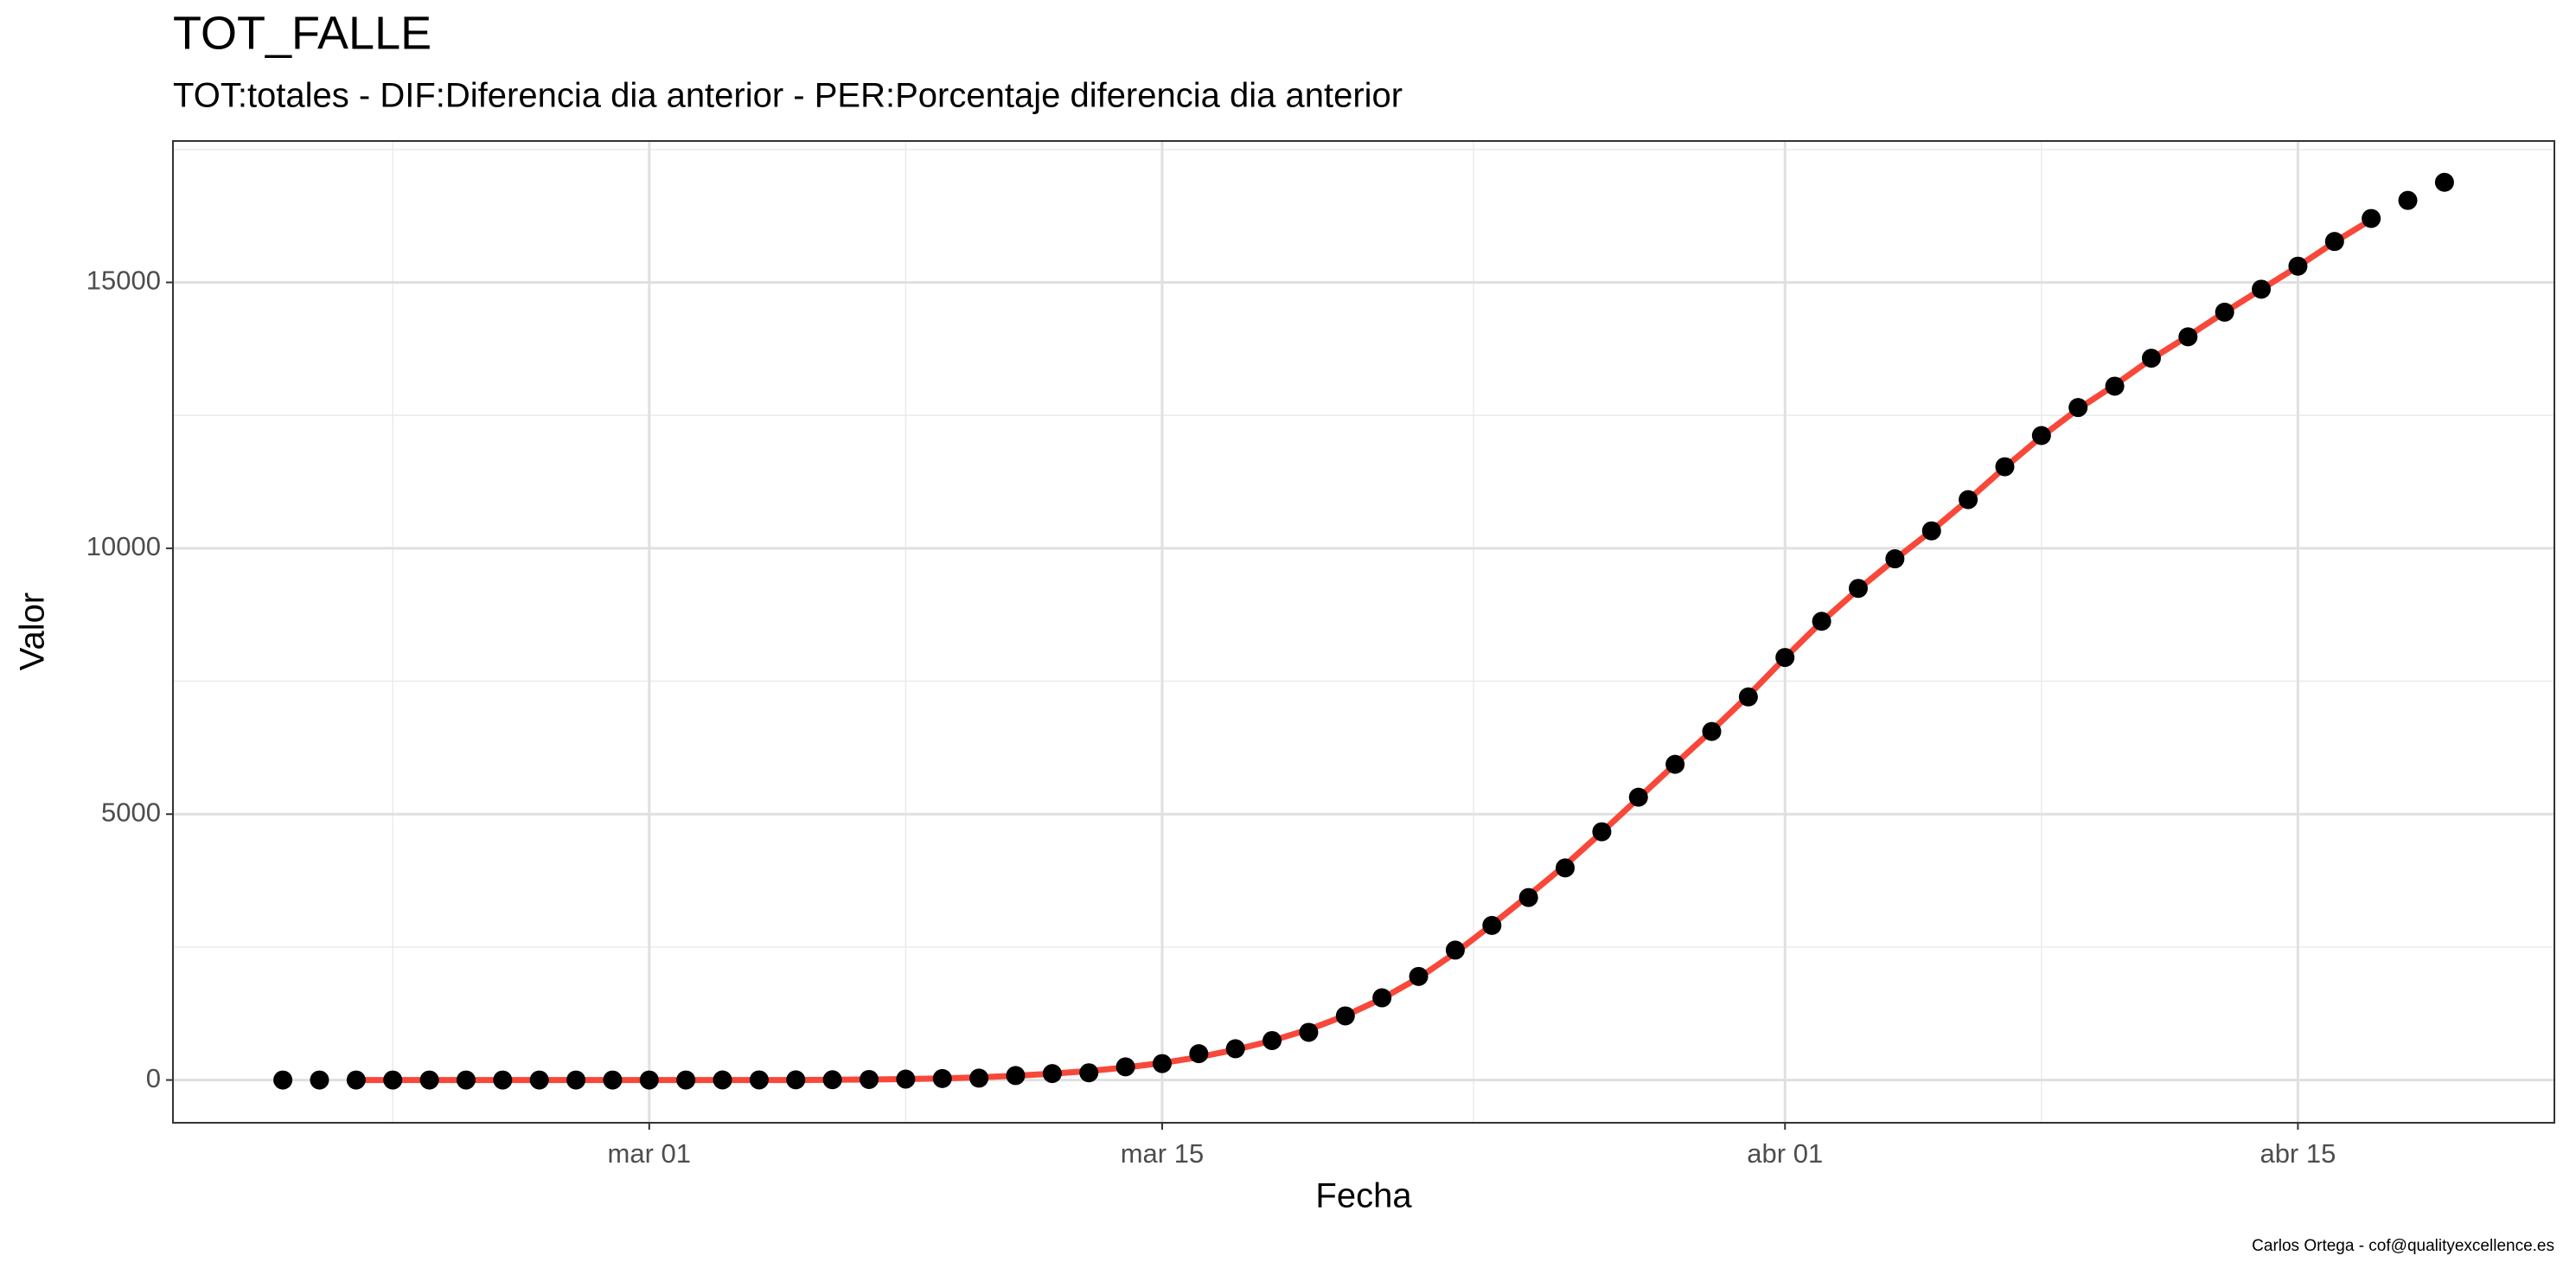 The height and width of the screenshot is (1275, 2576). Describe the element at coordinates (1163, 1153) in the screenshot. I see `x-tick-label: mar 15` at that location.